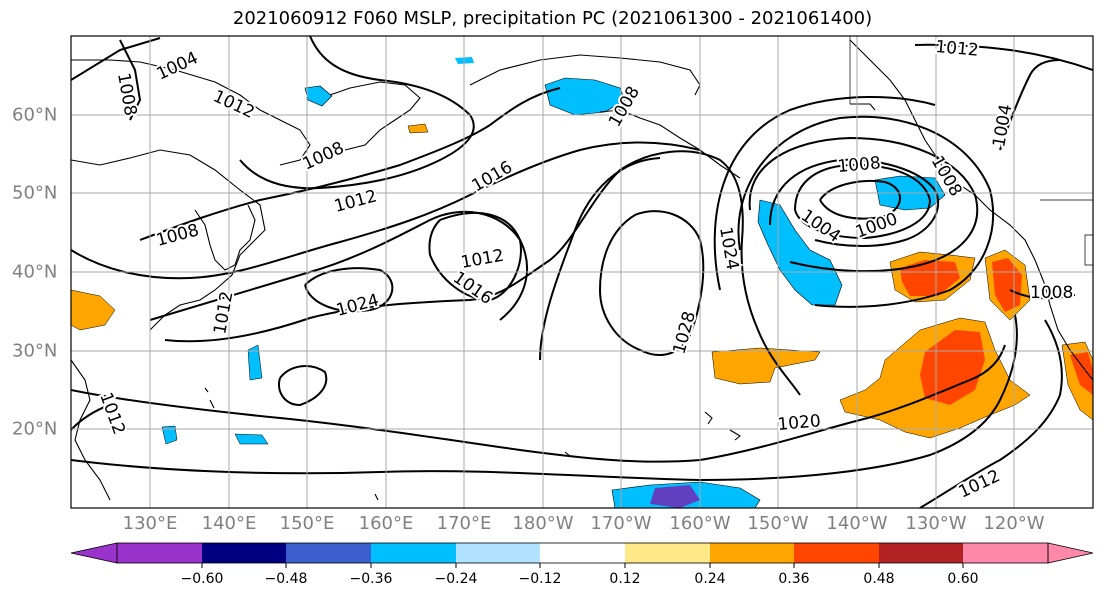 The image size is (1105, 601). What do you see at coordinates (386, 523) in the screenshot?
I see `lon-label: 160°E` at bounding box center [386, 523].